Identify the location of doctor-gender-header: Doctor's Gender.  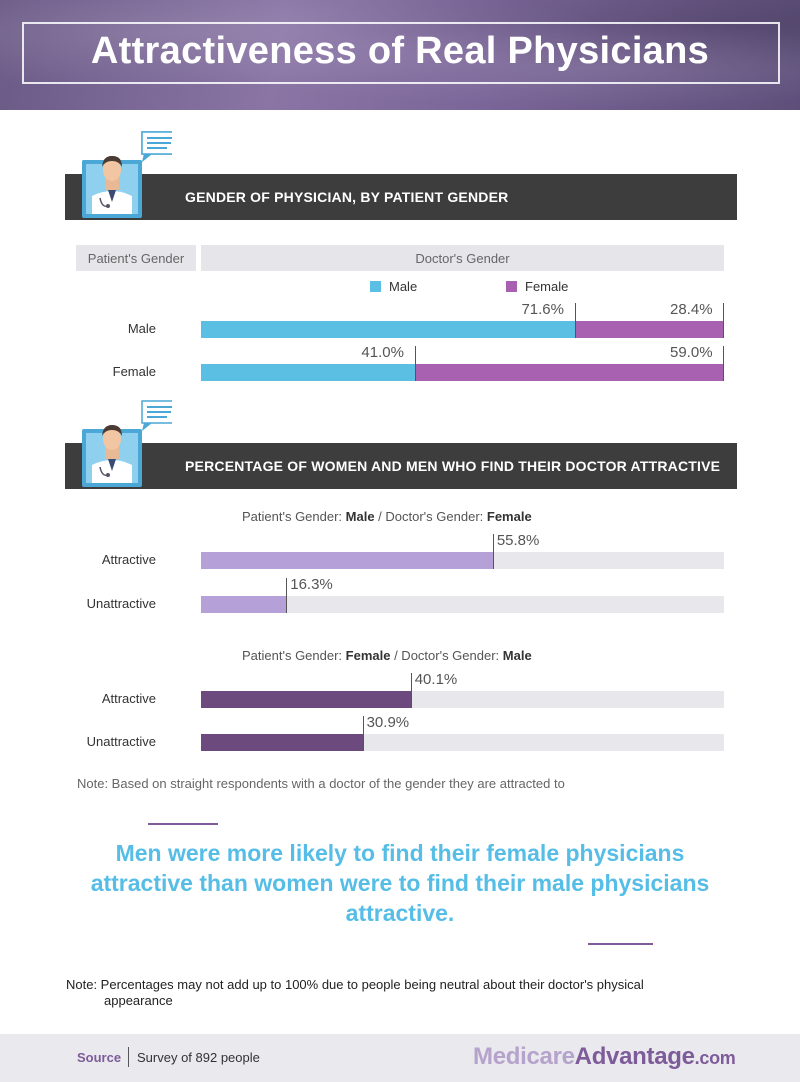
(462, 258).